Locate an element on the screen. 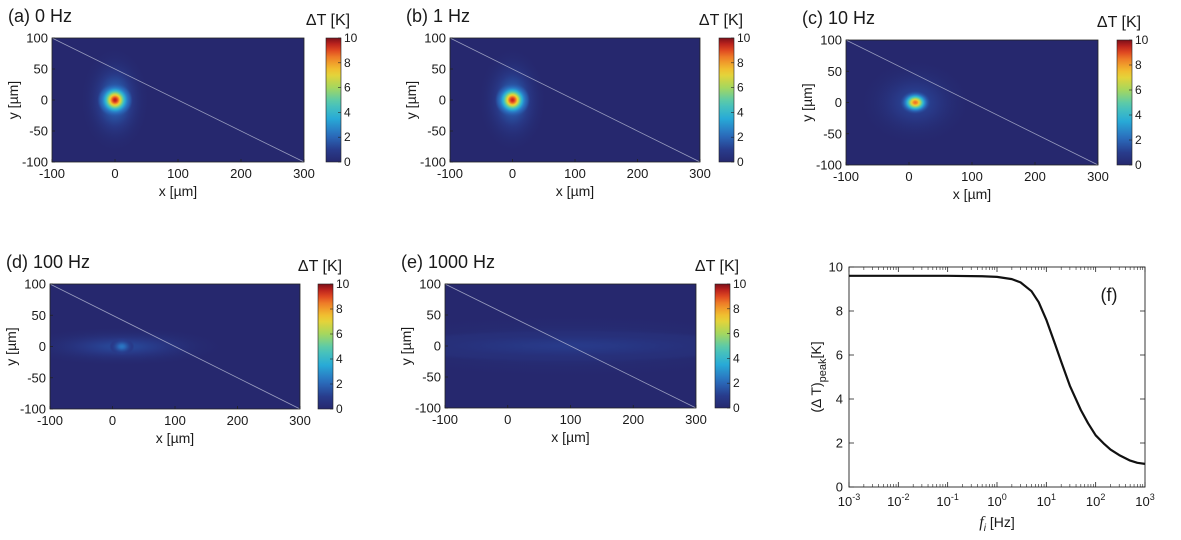 Image resolution: width=1181 pixels, height=540 pixels. y-tick-label: 8 is located at coordinates (839, 311).